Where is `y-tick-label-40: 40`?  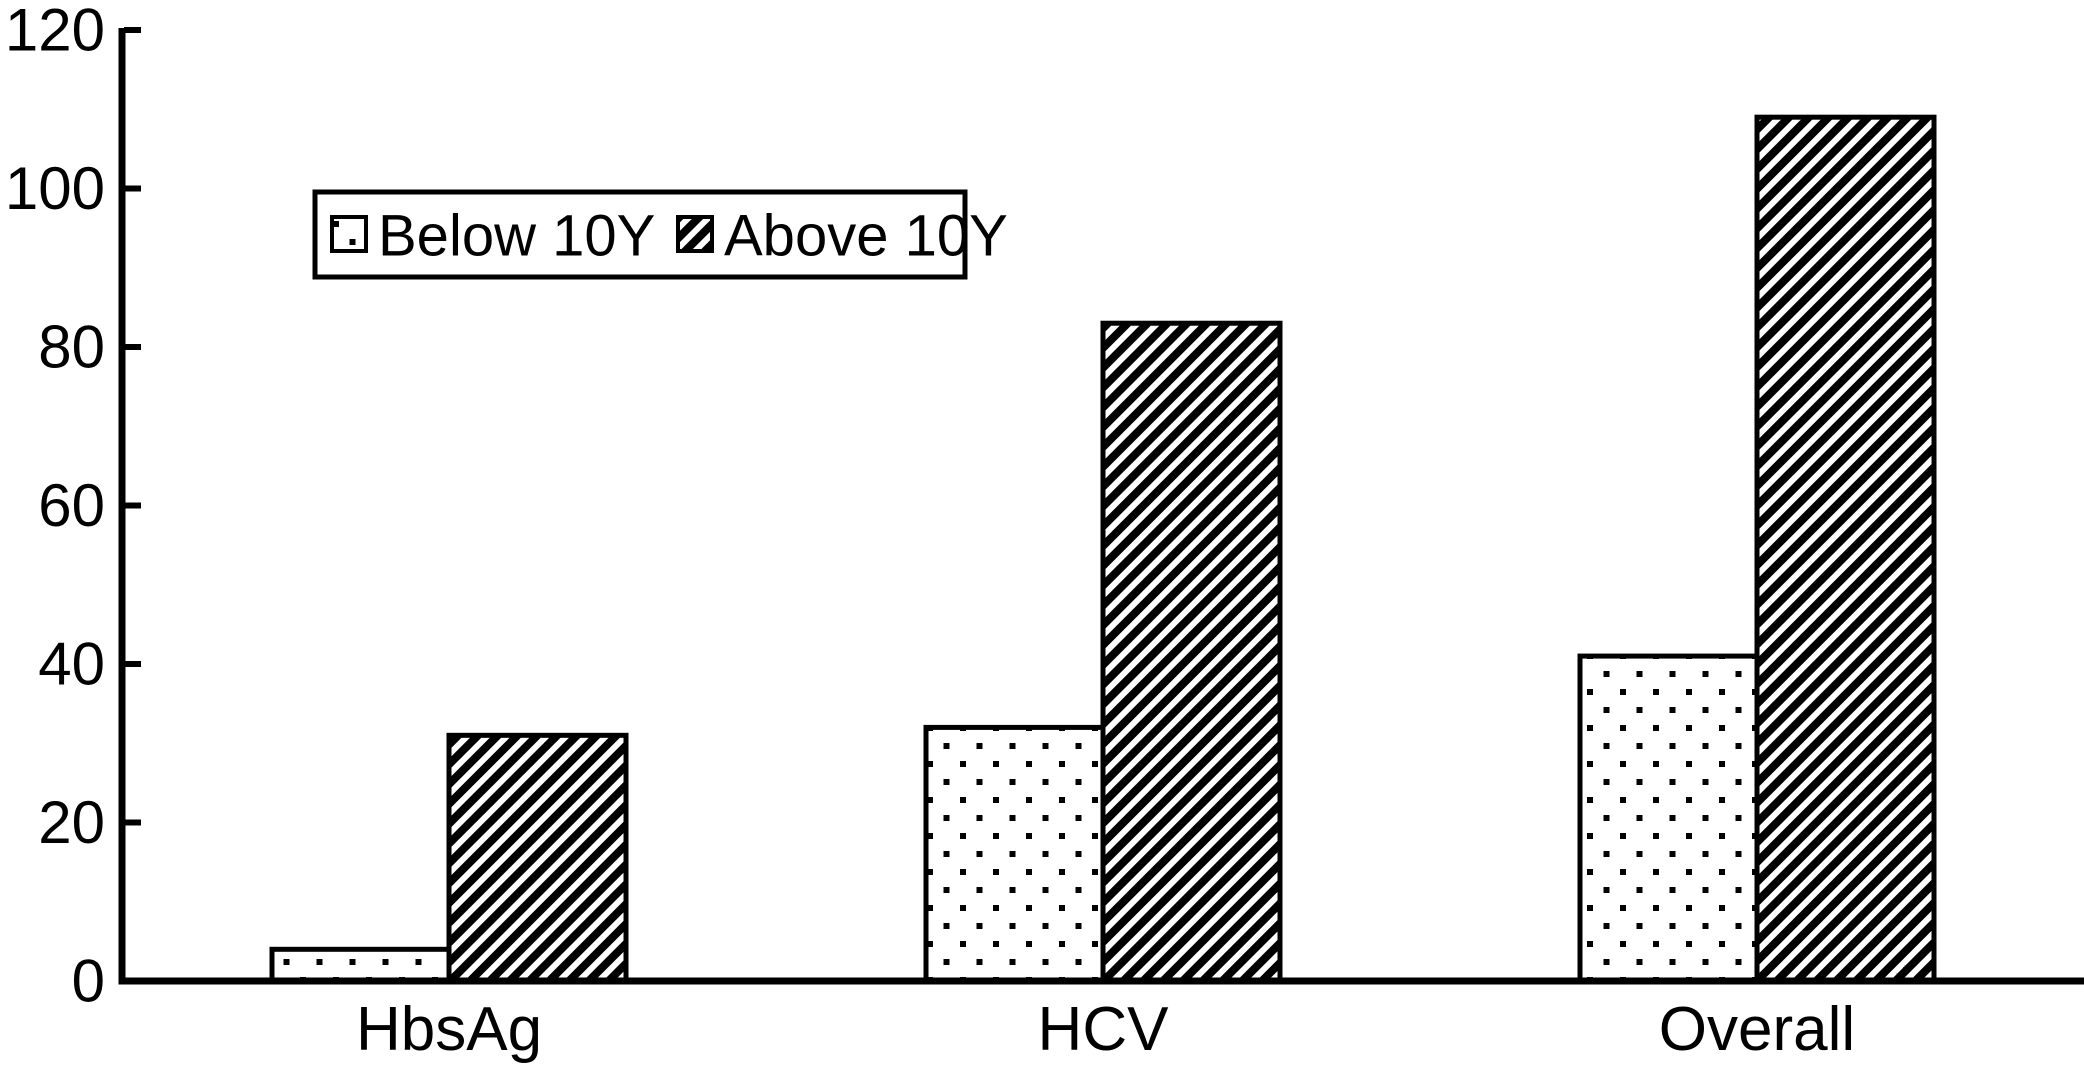
y-tick-label-40: 40 is located at coordinates (71, 664).